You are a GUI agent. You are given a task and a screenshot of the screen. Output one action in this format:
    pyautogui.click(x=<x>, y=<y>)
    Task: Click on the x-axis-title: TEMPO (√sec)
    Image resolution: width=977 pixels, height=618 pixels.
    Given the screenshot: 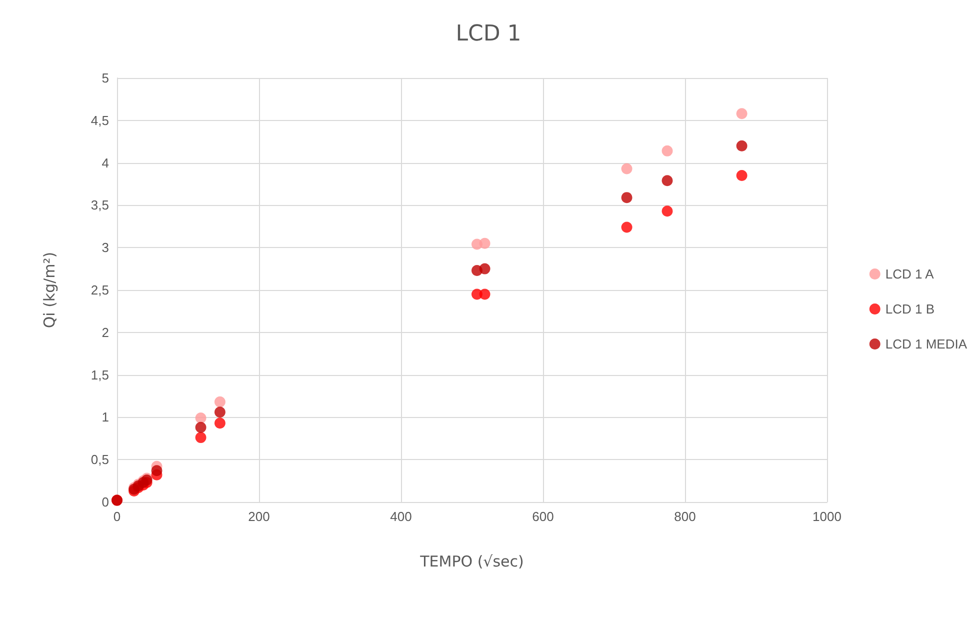 What is the action you would take?
    pyautogui.click(x=471, y=561)
    